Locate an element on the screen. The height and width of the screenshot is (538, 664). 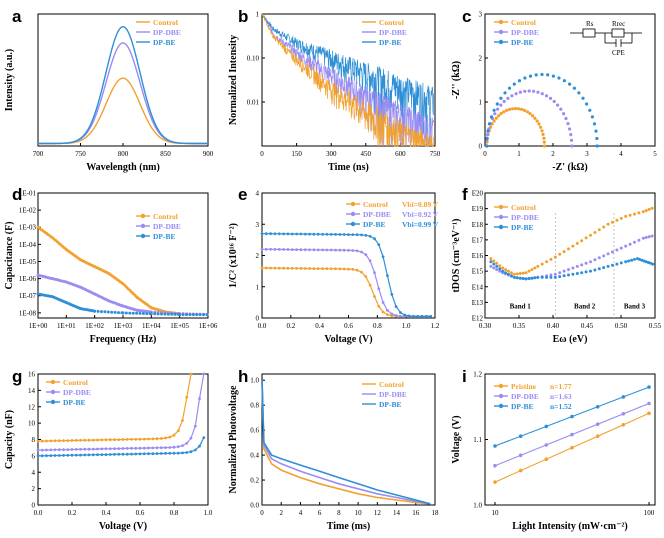
x-tick-label: 900 is located at coordinates (208, 154).